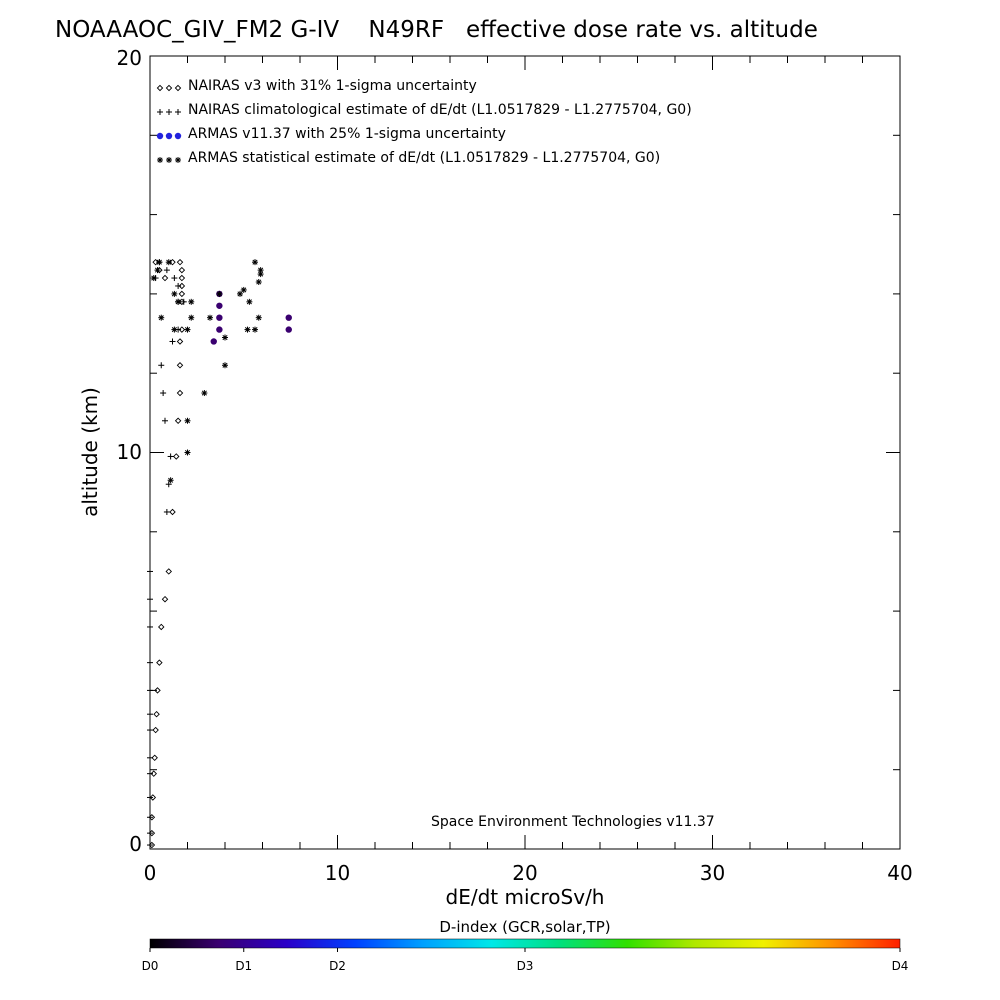 The width and height of the screenshot is (1000, 1000). Describe the element at coordinates (712, 873) in the screenshot. I see `x-tick-label: 30` at that location.